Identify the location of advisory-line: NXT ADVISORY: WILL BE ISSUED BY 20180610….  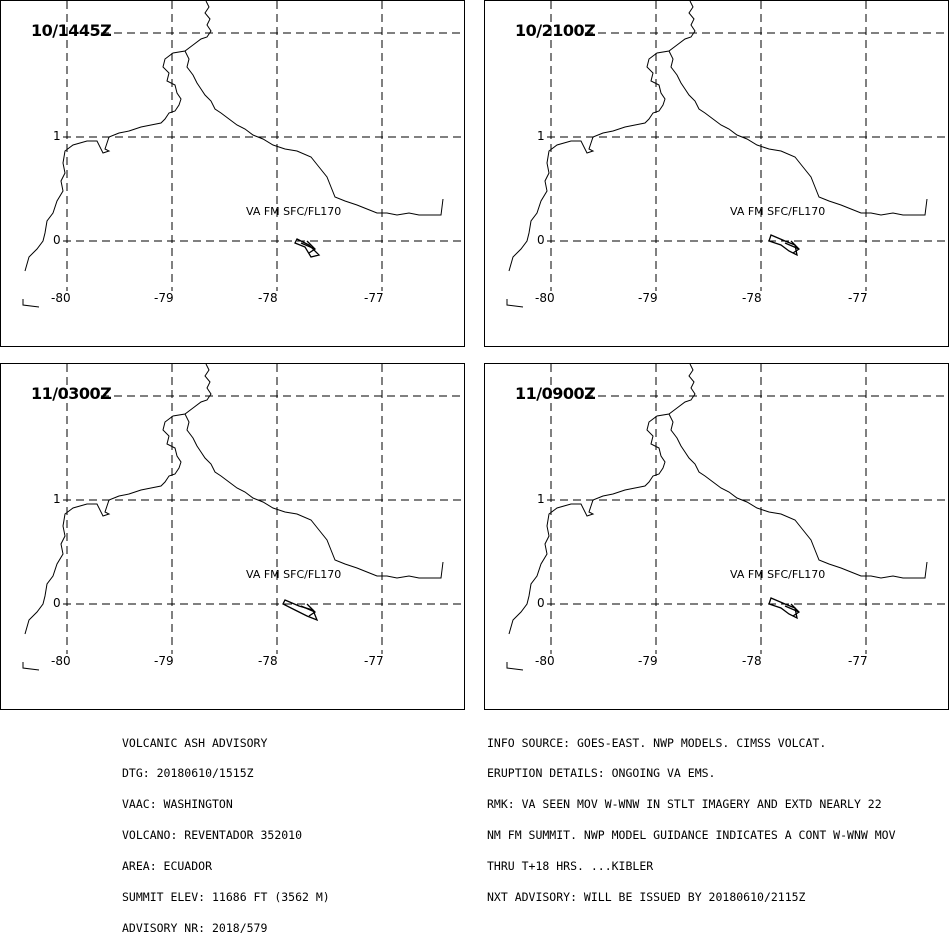
(646, 897).